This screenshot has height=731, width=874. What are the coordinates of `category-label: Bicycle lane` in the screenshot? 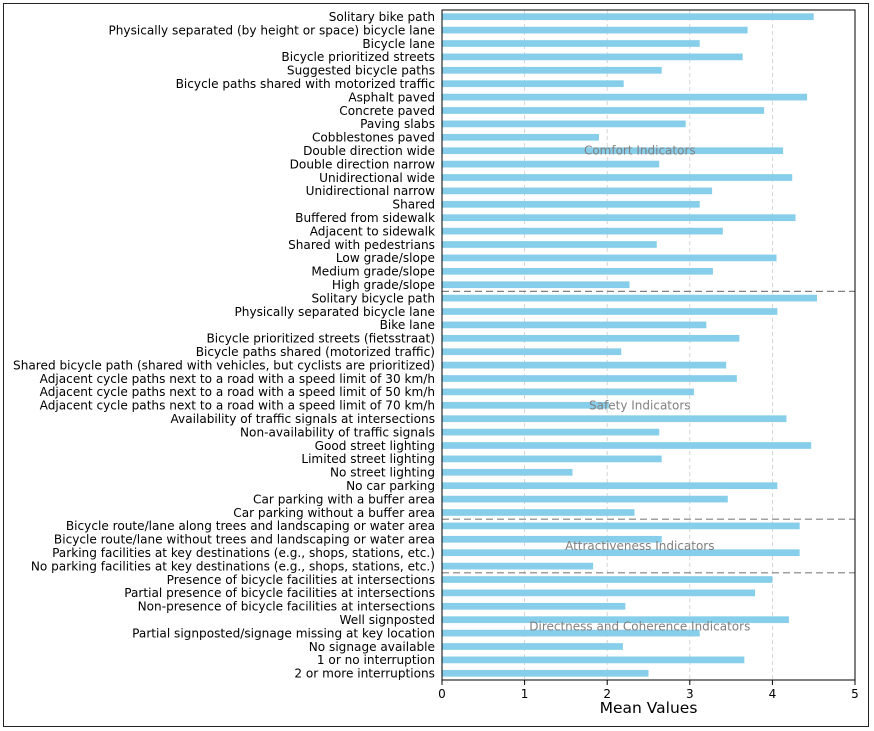 It's located at (398, 44).